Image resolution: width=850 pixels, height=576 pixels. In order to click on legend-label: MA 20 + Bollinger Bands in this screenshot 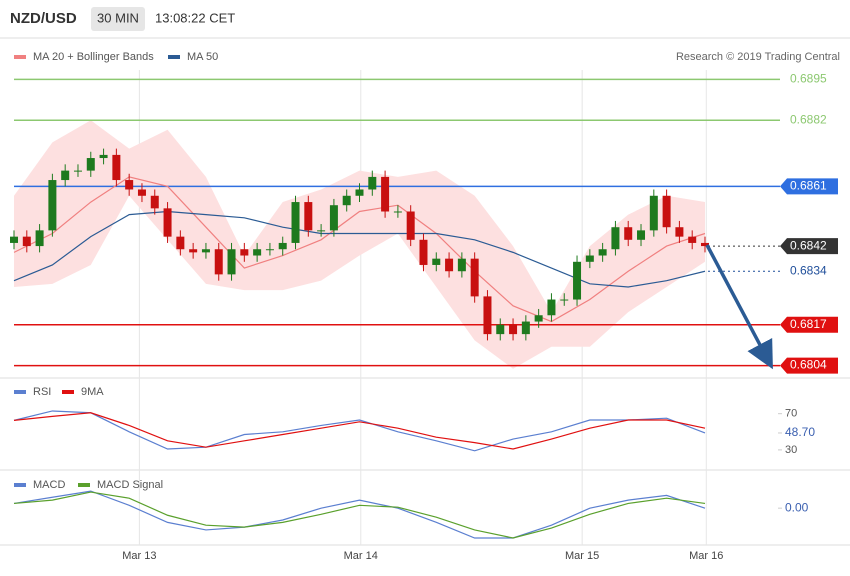, I will do `click(93, 57)`.